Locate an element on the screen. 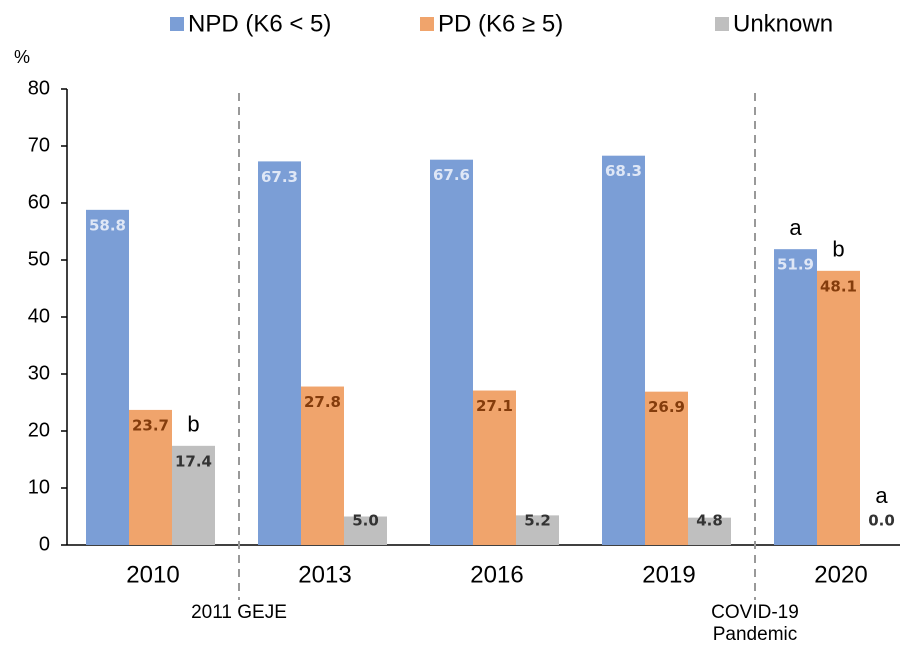  value-label: 23.7 is located at coordinates (150, 425).